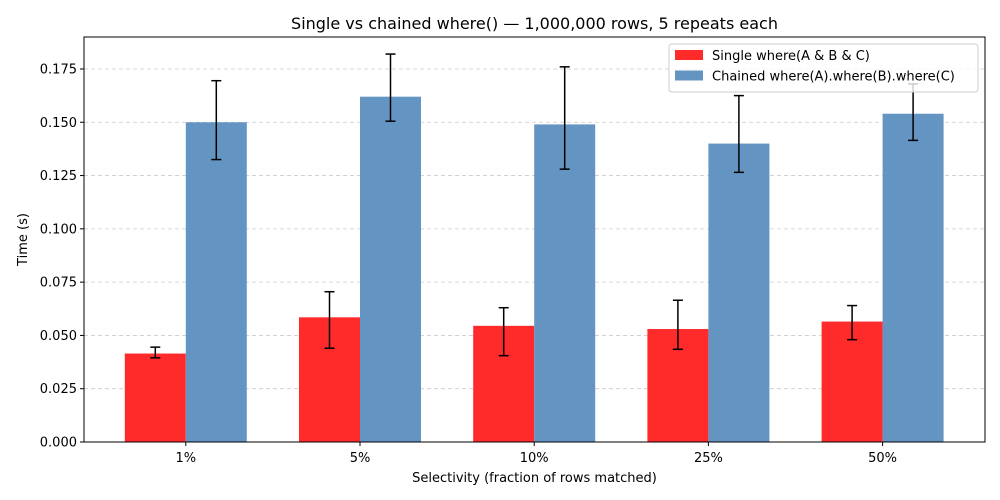  What do you see at coordinates (882, 458) in the screenshot?
I see `x-tick-label: 50%` at bounding box center [882, 458].